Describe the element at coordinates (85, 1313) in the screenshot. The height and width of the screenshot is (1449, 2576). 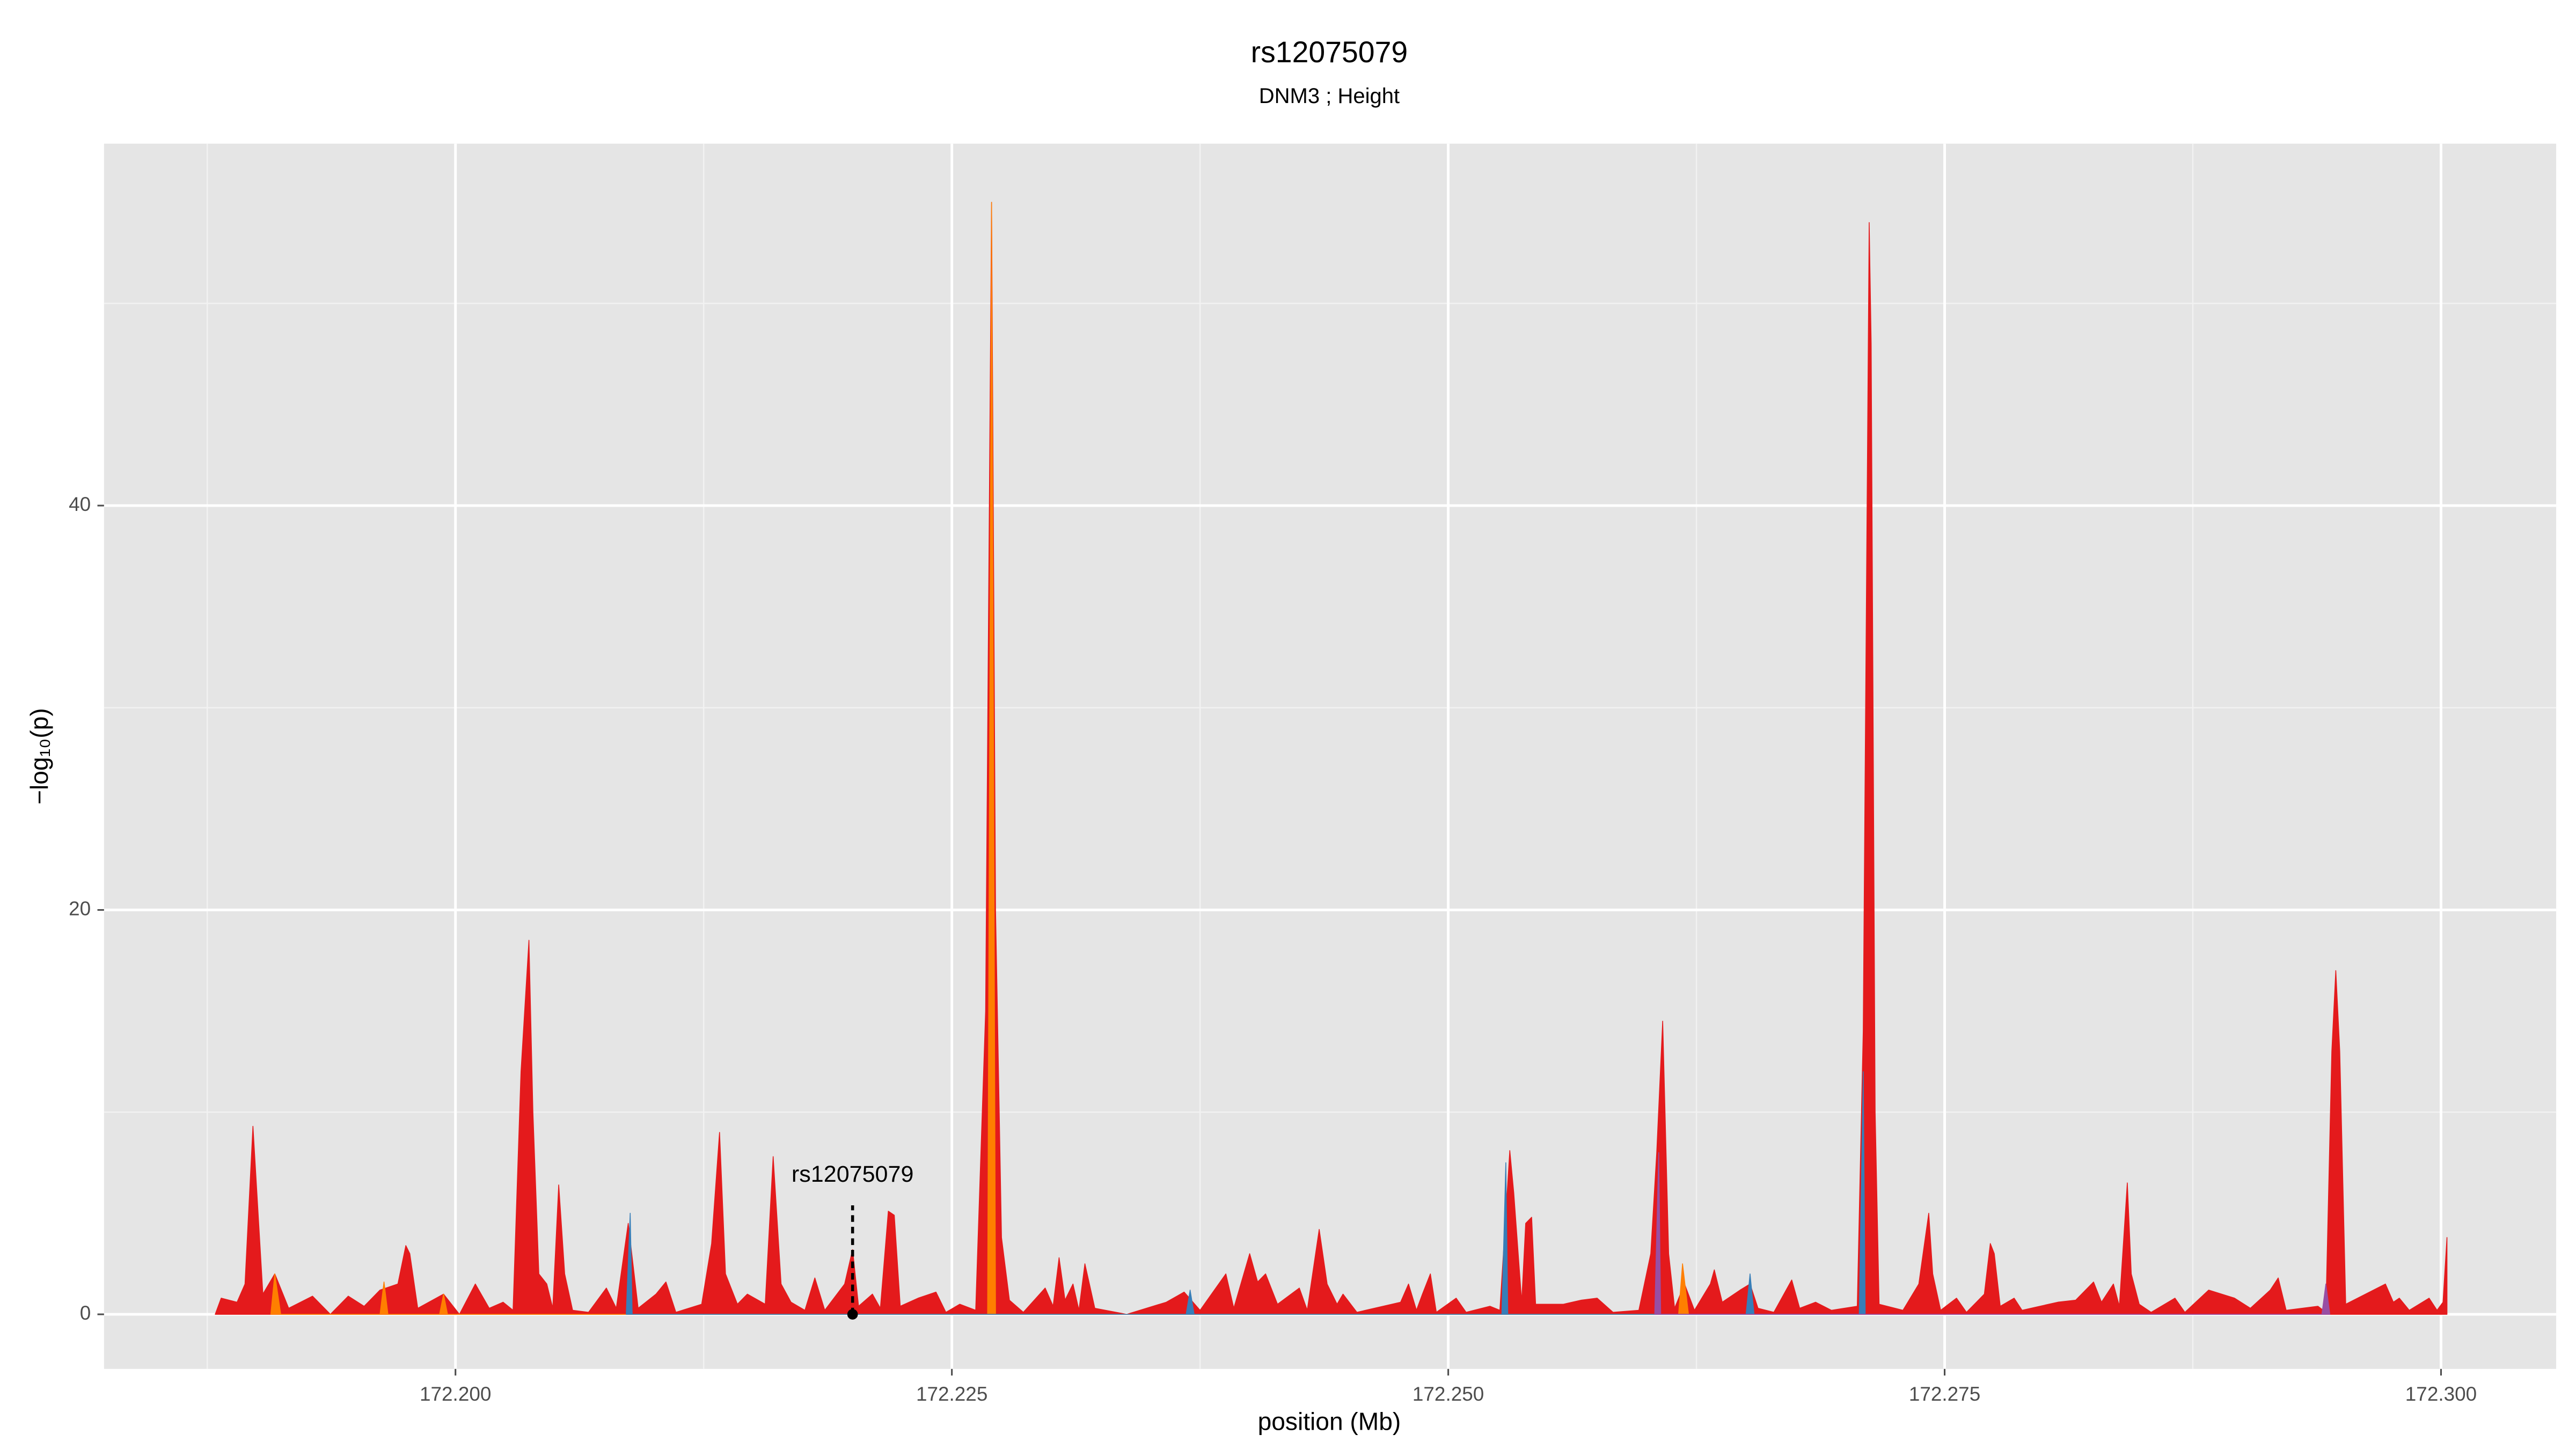
I see `y-tick-label: 0` at that location.